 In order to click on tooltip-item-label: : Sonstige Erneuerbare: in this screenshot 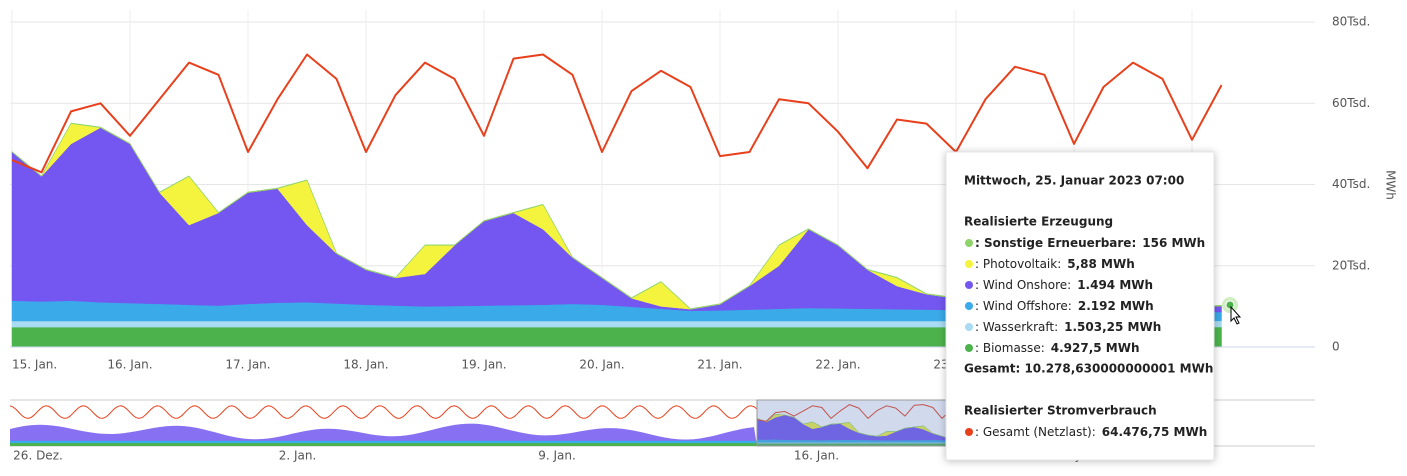, I will do `click(1055, 243)`.